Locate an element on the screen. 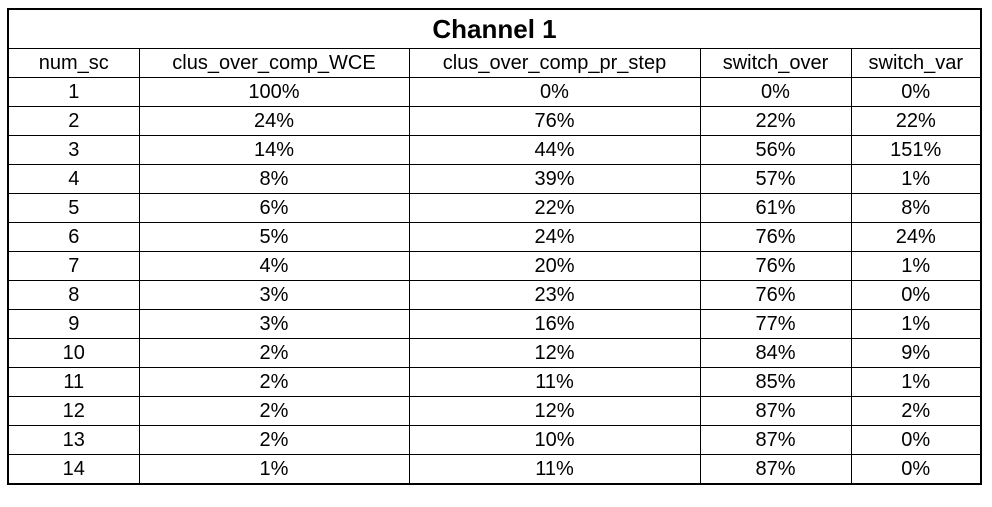 Image resolution: width=992 pixels, height=507 pixels. table-row: 8 3% 23% 76% 0% is located at coordinates (494, 295).